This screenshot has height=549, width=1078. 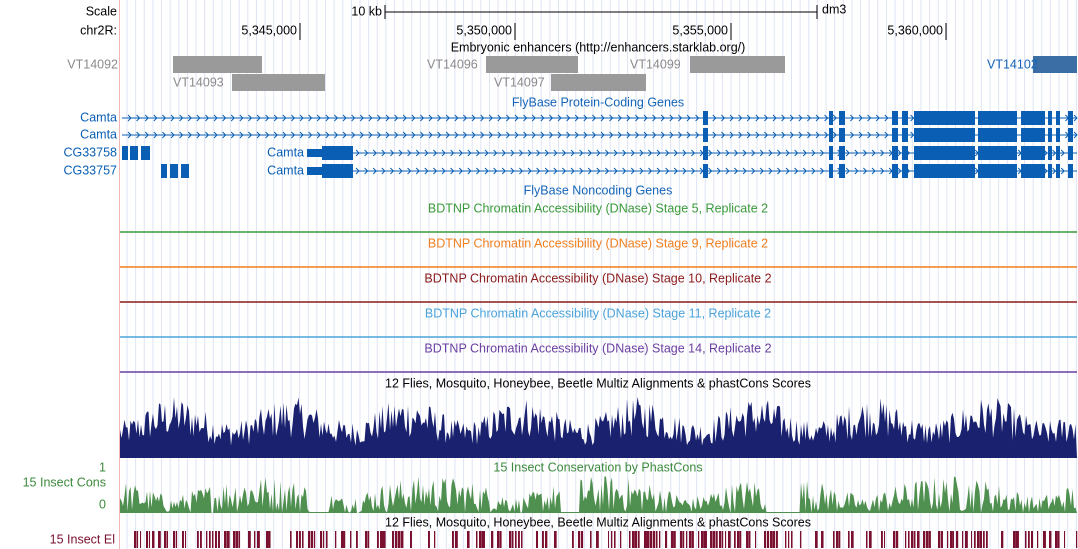 I want to click on enhancer-label: VT14099, so click(x=655, y=64).